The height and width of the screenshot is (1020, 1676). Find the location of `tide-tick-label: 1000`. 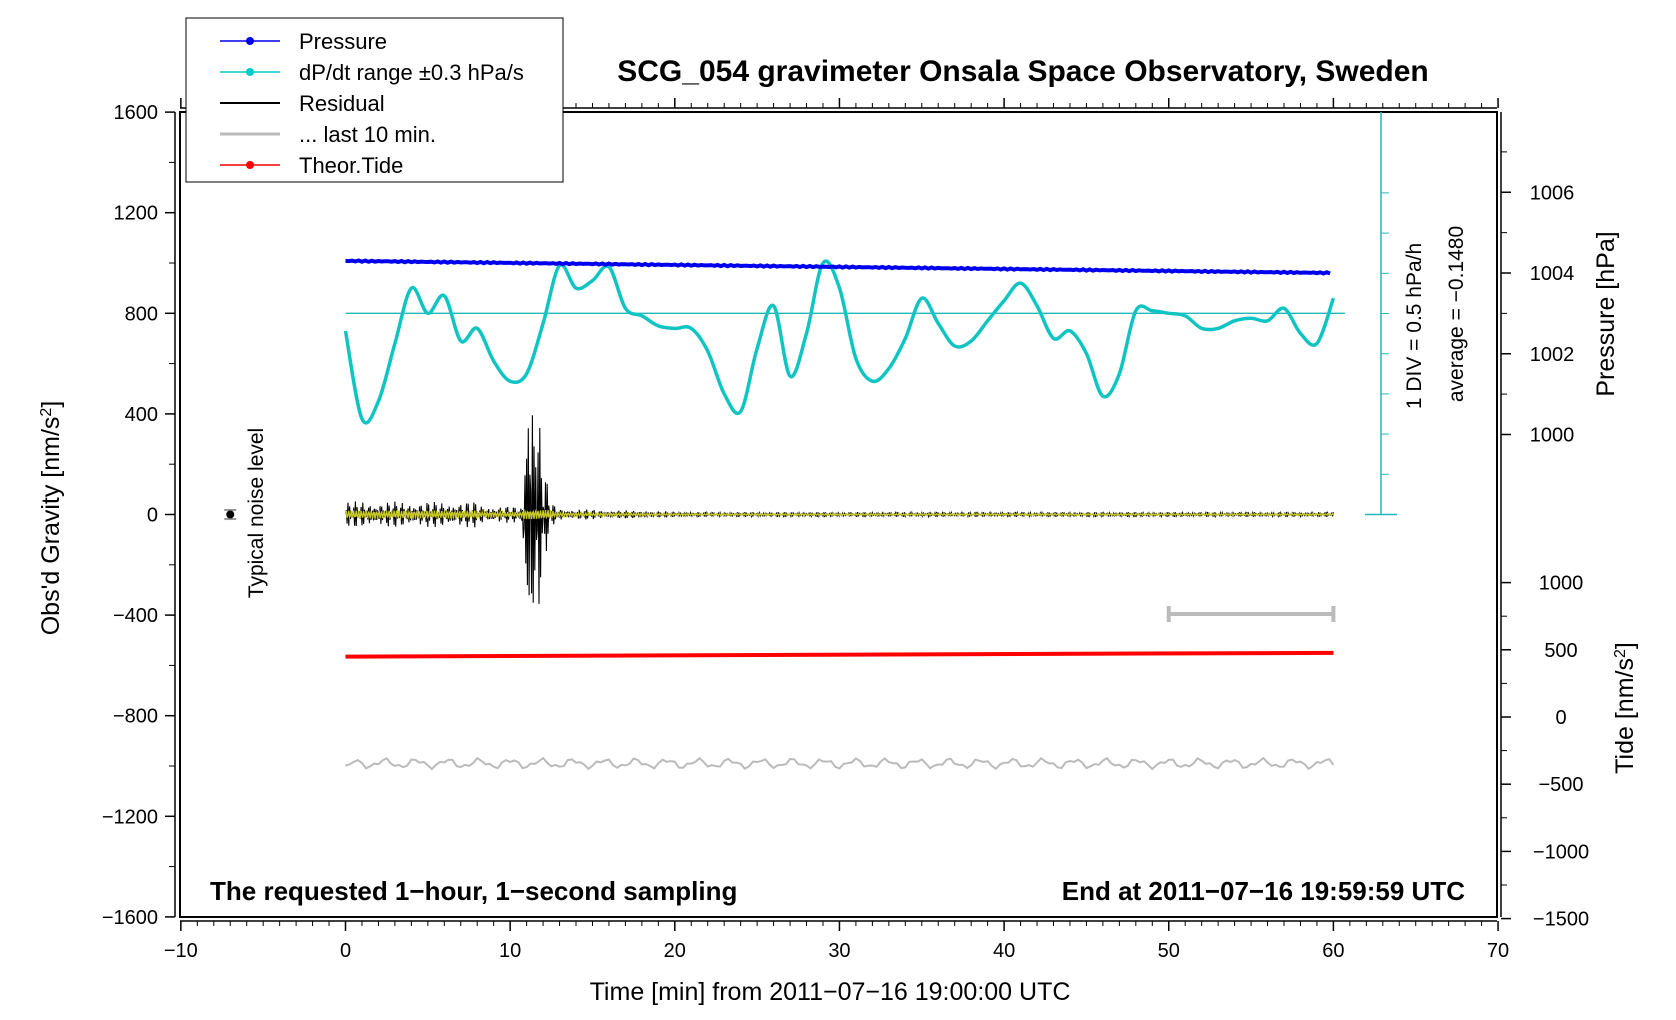

tide-tick-label: 1000 is located at coordinates (1561, 584).